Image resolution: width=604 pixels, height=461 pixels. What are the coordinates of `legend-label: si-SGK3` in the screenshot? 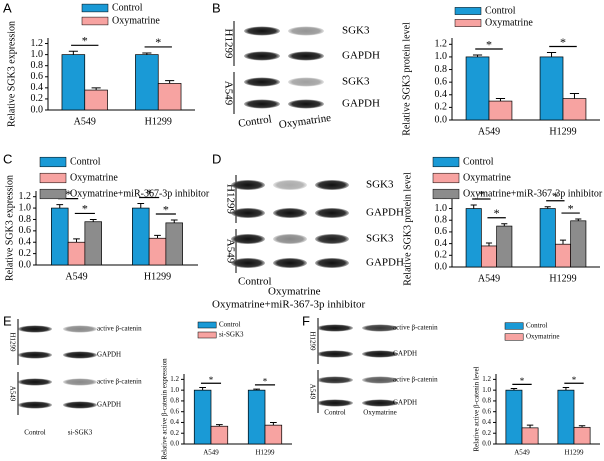 It's located at (231, 335).